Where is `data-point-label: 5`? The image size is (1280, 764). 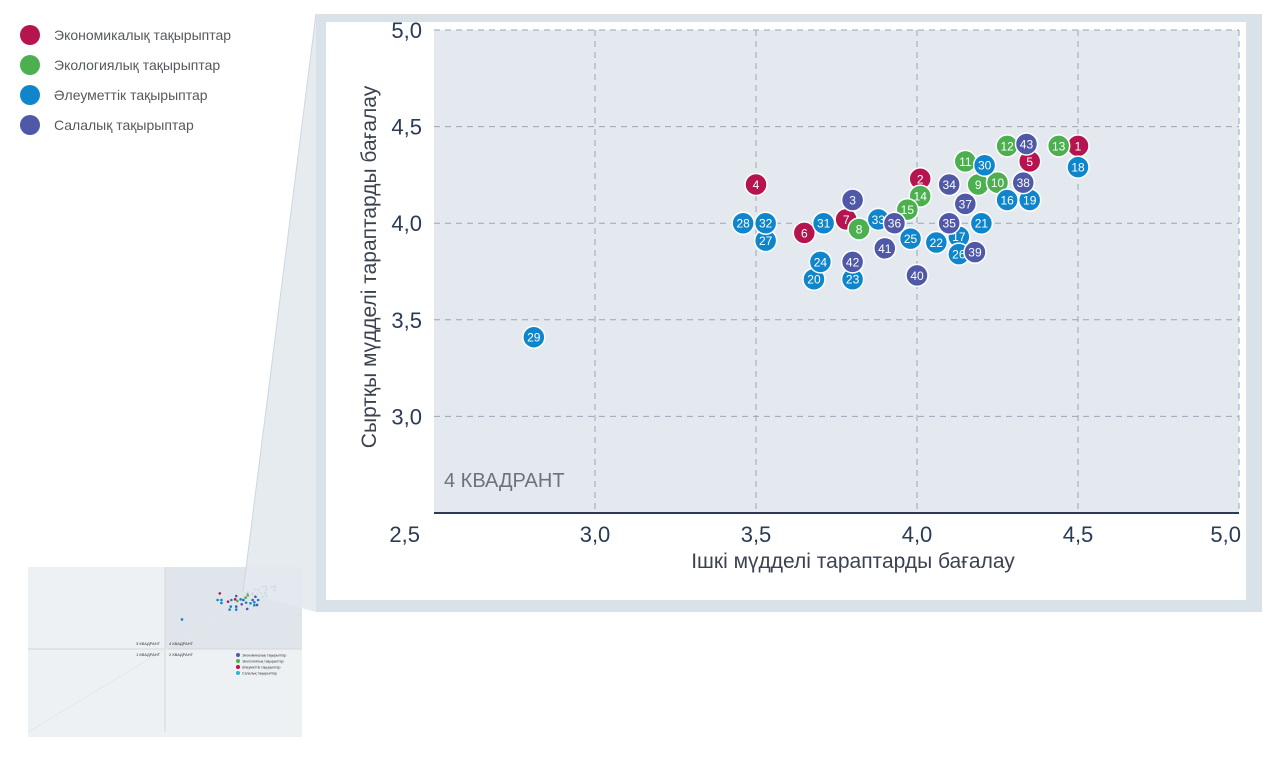
data-point-label: 5 is located at coordinates (1029, 162).